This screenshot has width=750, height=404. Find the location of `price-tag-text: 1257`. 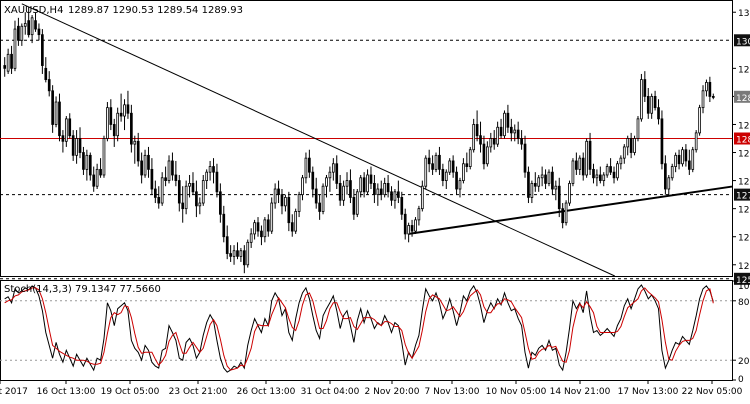

price-tag-text: 1257 is located at coordinates (743, 281).